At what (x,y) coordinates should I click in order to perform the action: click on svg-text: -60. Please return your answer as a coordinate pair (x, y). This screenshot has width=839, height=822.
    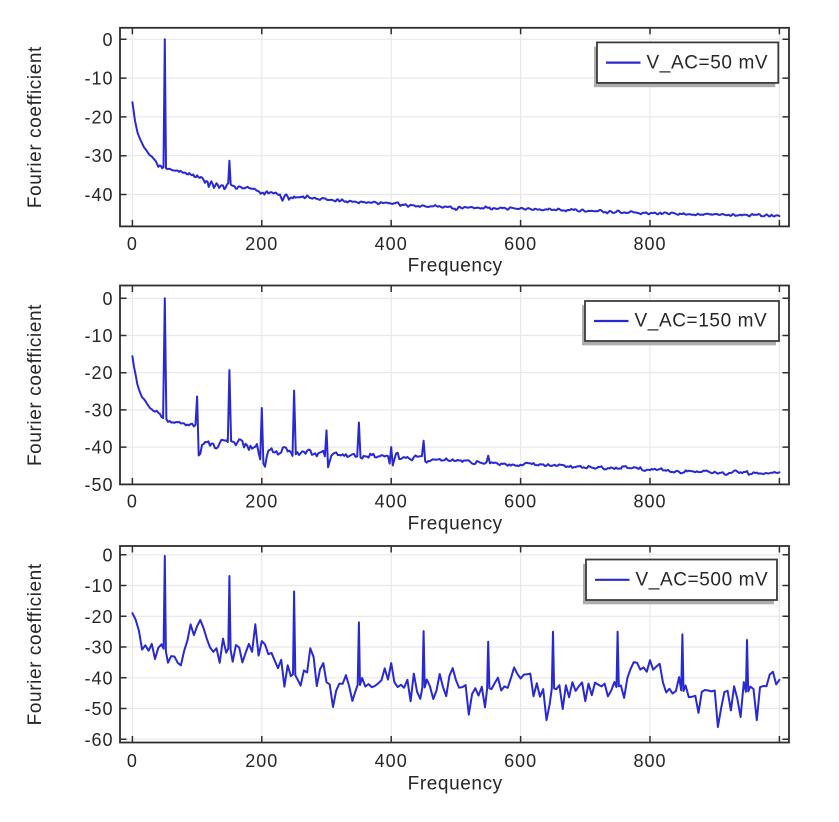
    Looking at the image, I should click on (98, 740).